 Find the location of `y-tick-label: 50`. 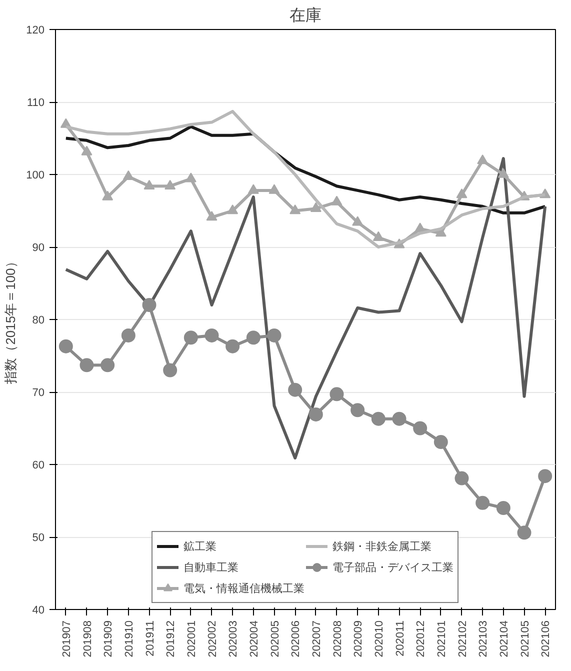

y-tick-label: 50 is located at coordinates (38, 538).